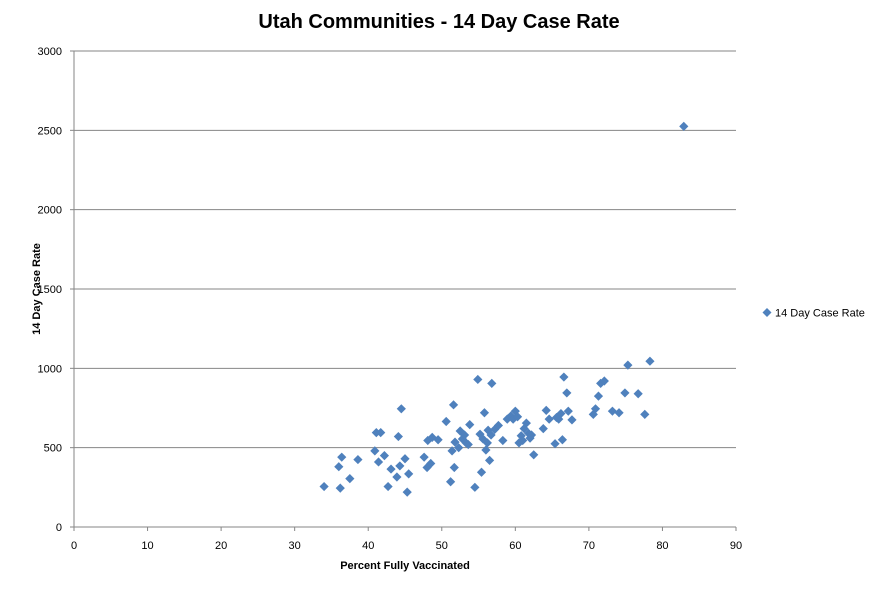 The height and width of the screenshot is (594, 878). I want to click on x-axis-title: Percent Fully Vaccinated, so click(405, 566).